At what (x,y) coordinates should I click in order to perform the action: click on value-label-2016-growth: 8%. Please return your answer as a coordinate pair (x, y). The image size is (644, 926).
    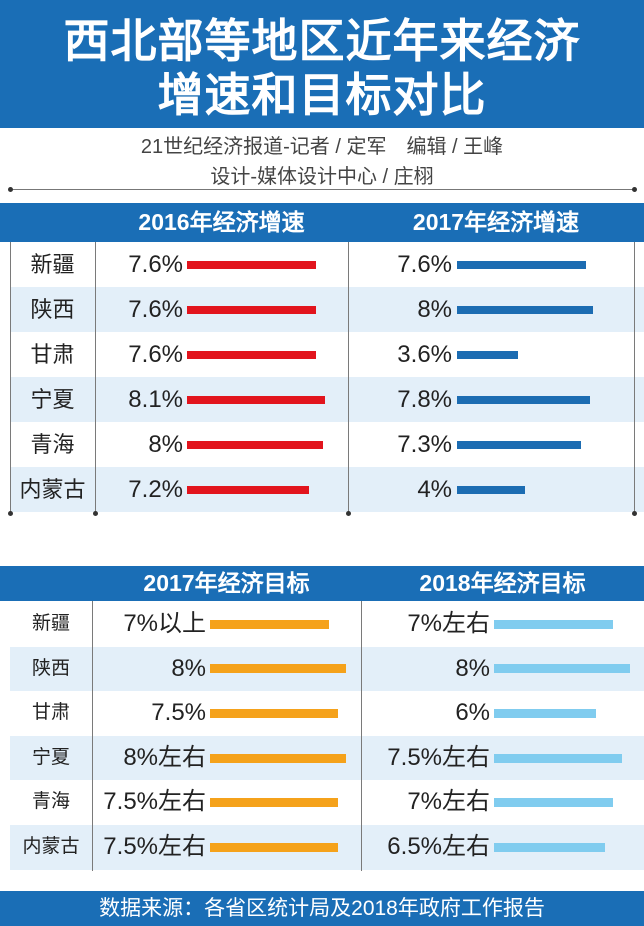
    Looking at the image, I should click on (165, 444).